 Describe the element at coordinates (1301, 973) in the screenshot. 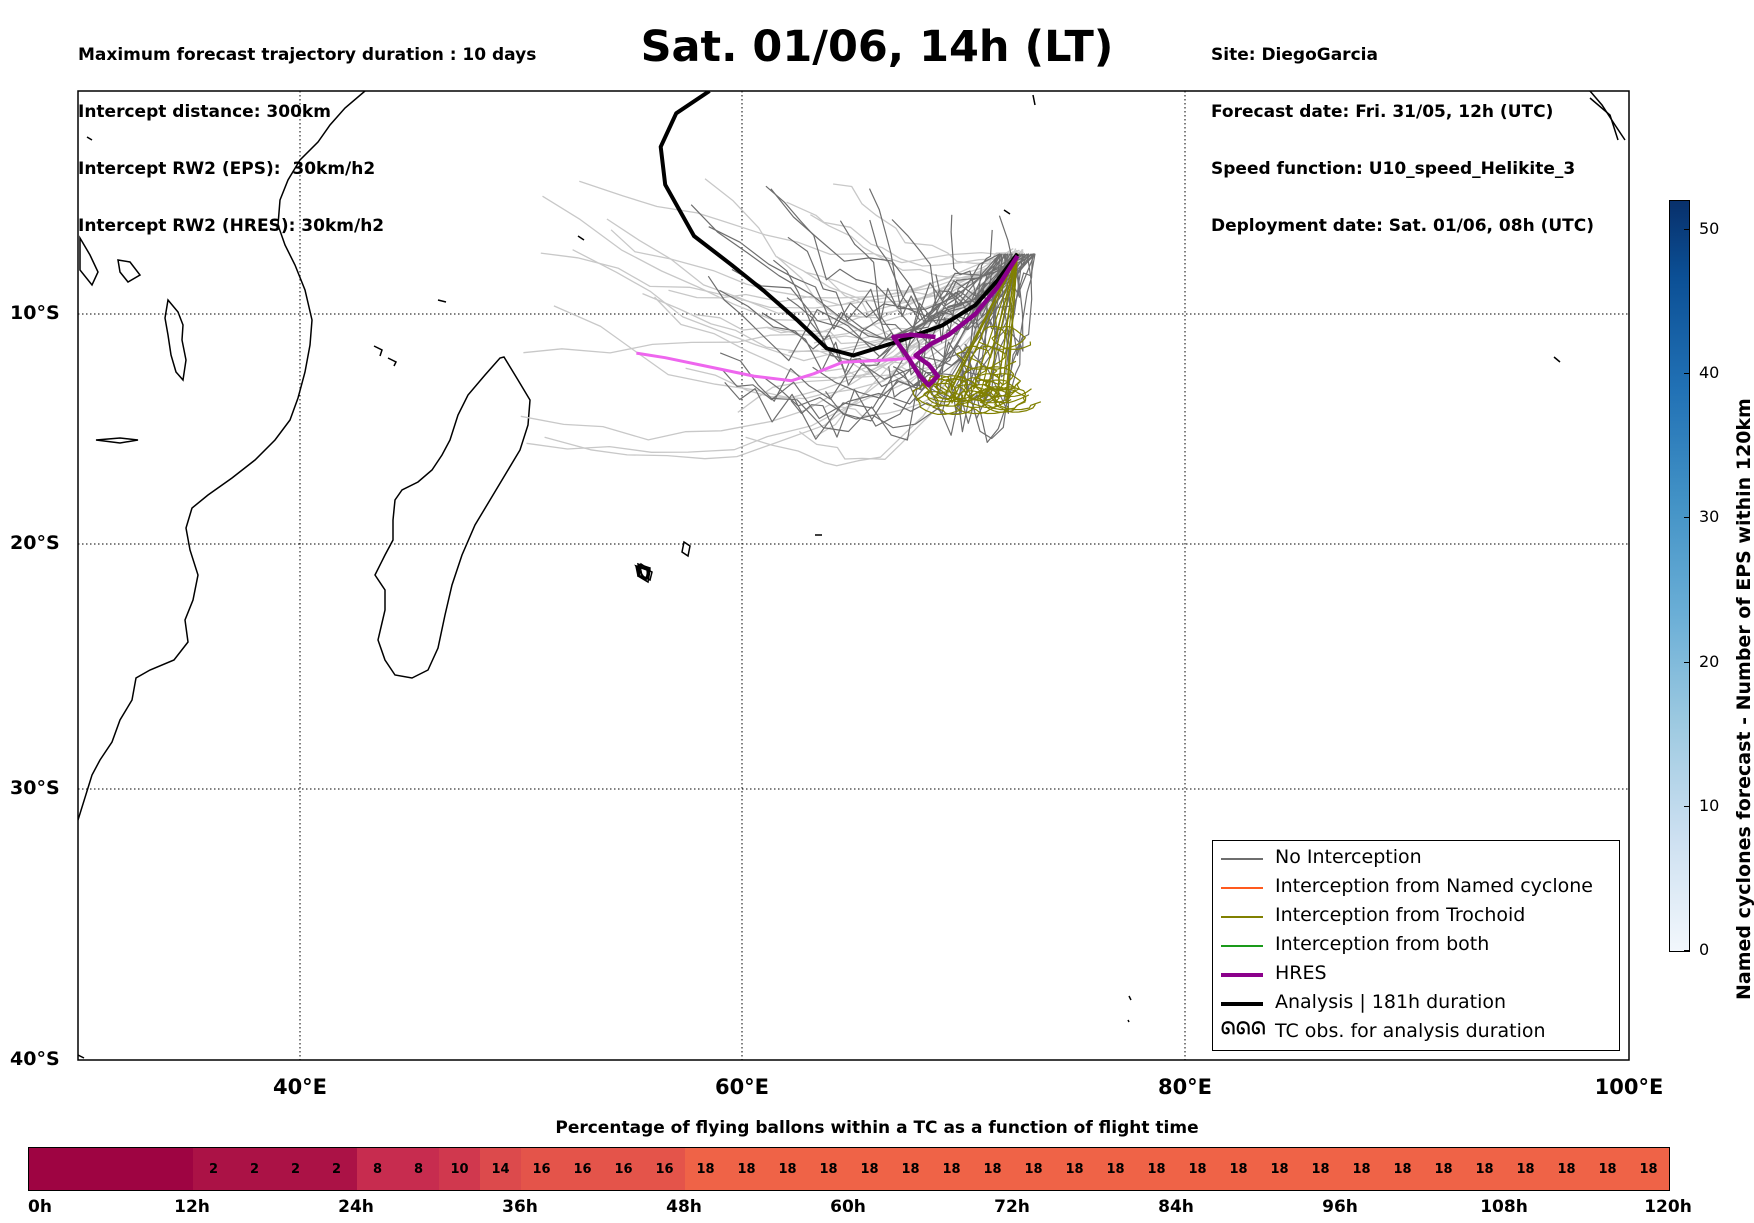

I see `legend-label: HRES` at that location.